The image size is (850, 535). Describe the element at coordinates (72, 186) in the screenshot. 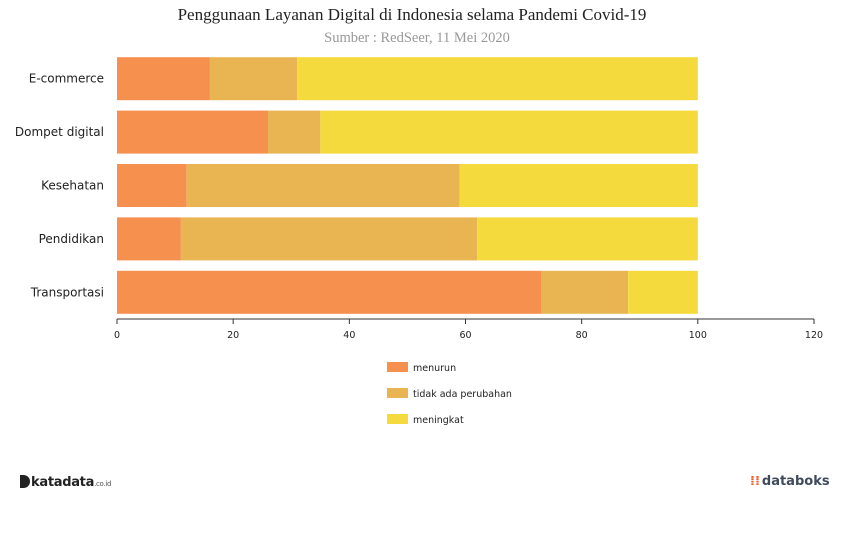

I see `category-label: Kesehatan` at that location.